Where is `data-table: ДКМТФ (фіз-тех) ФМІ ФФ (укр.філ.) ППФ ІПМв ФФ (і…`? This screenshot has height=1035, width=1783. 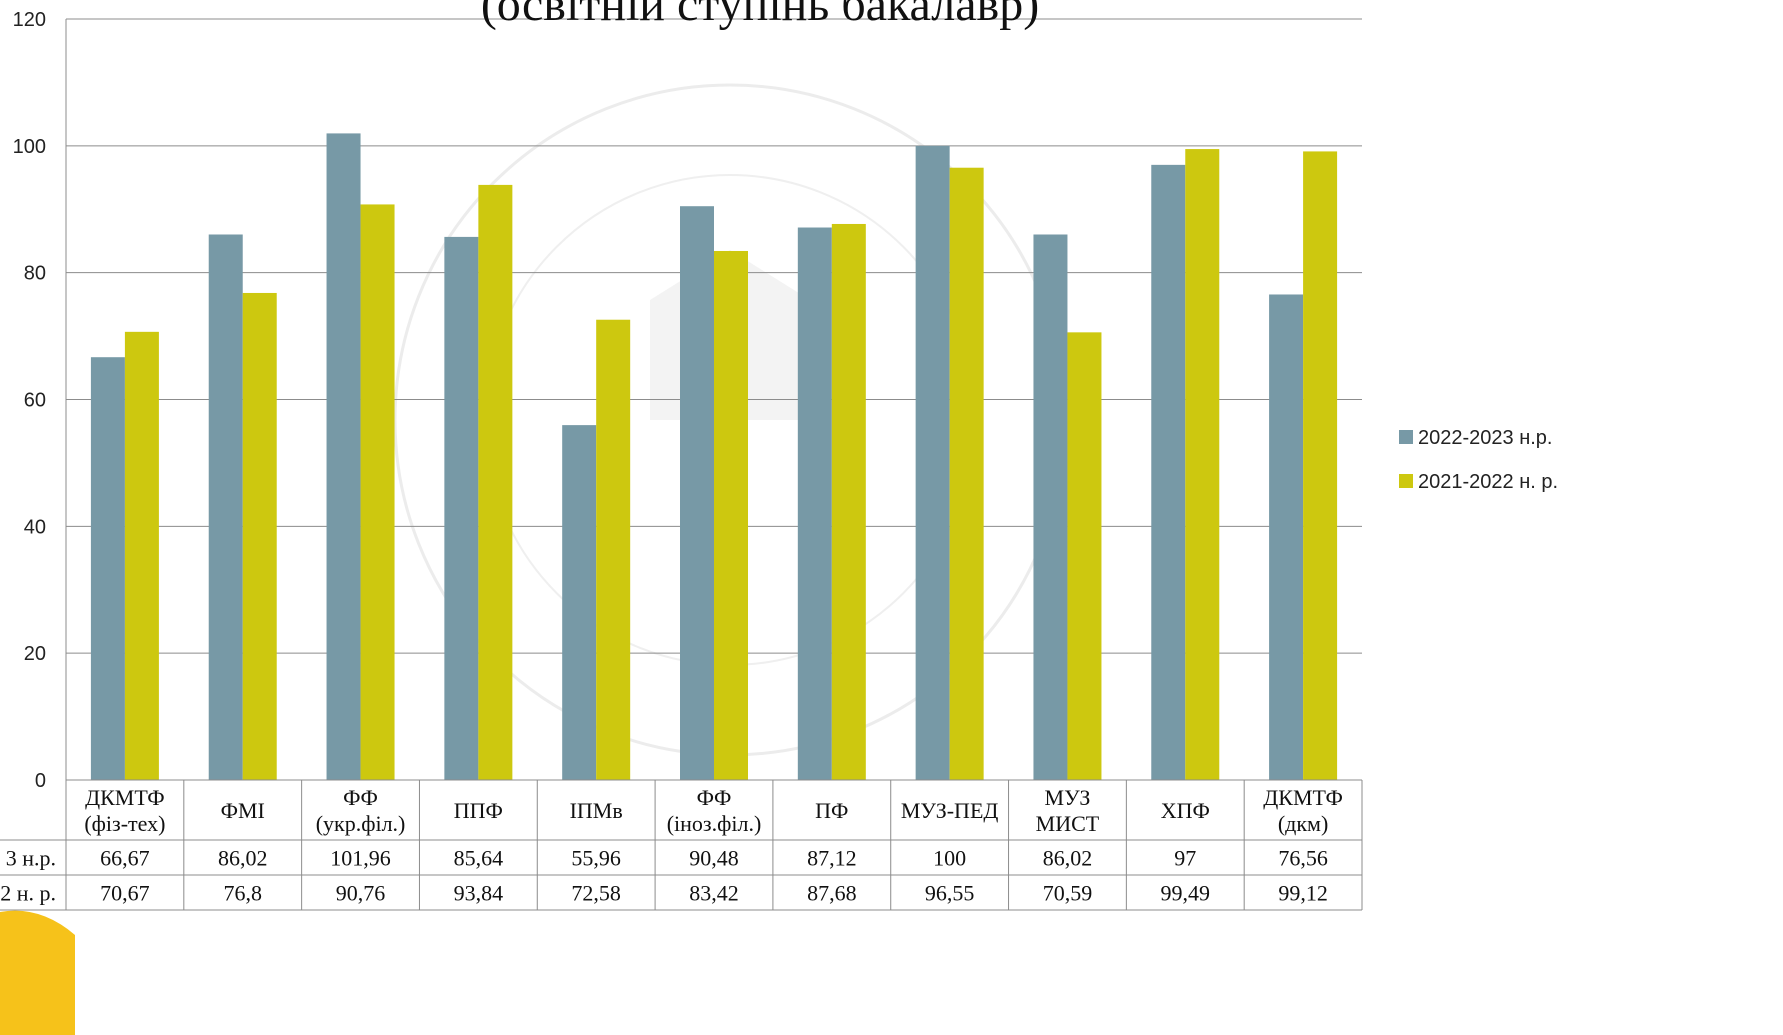
data-table: ДКМТФ (фіз-тех) ФМІ ФФ (укр.філ.) ППФ ІПМв ФФ (і… is located at coordinates (681, 845).